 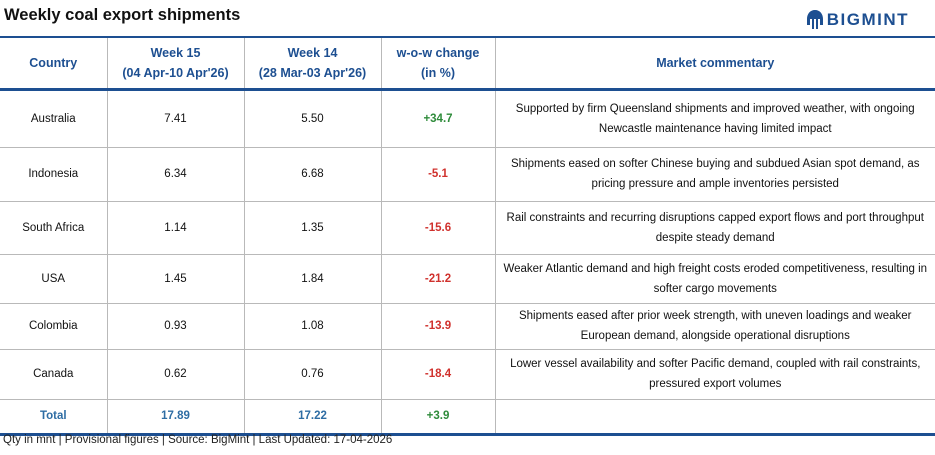 What do you see at coordinates (53, 118) in the screenshot?
I see `country-cell: Australia` at bounding box center [53, 118].